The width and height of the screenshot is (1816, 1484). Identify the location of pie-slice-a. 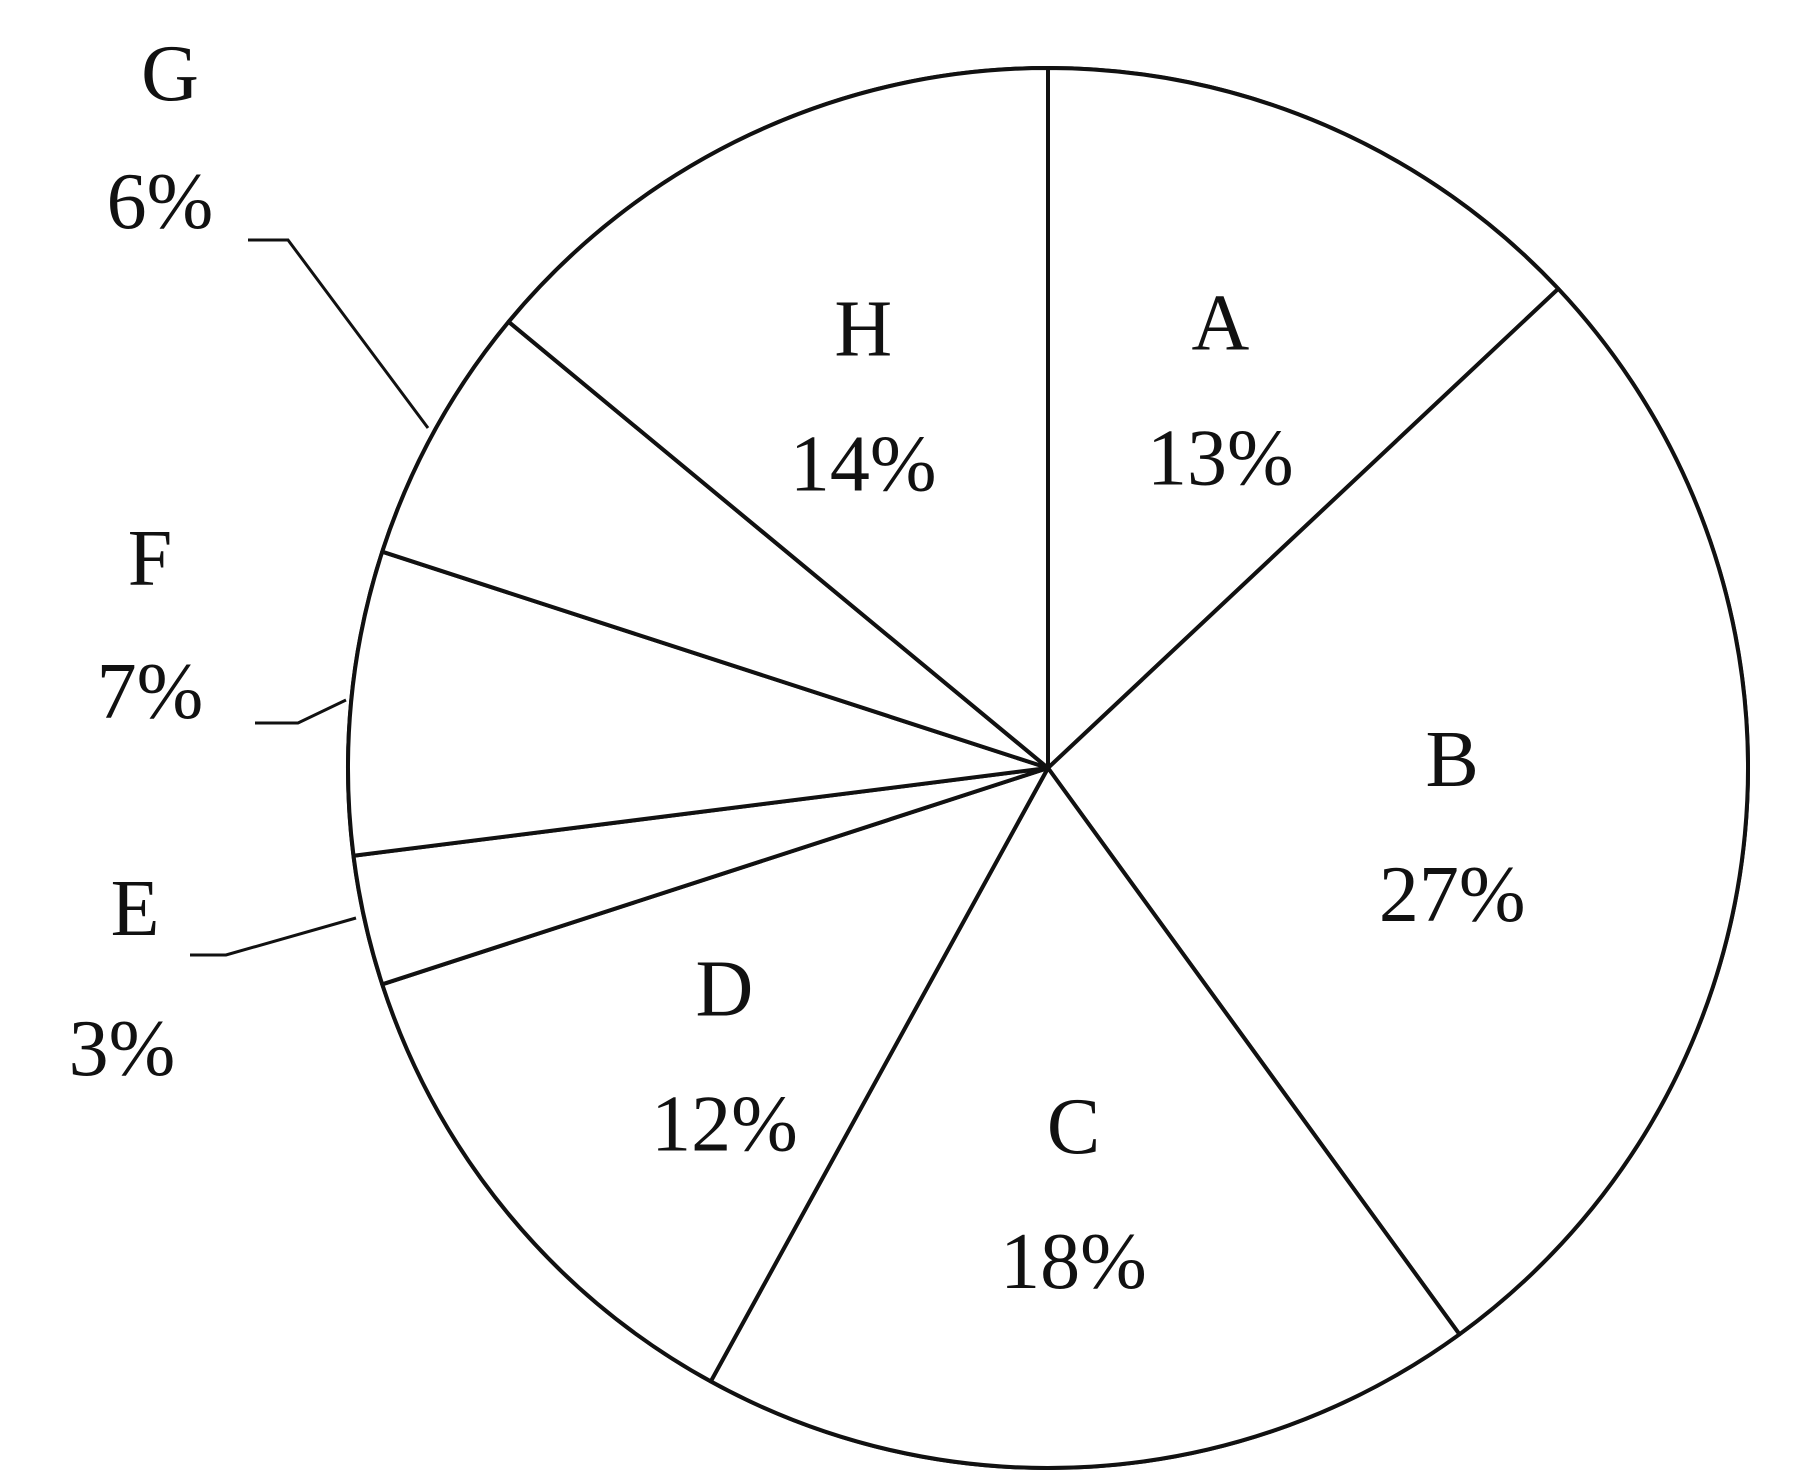
(1303, 418).